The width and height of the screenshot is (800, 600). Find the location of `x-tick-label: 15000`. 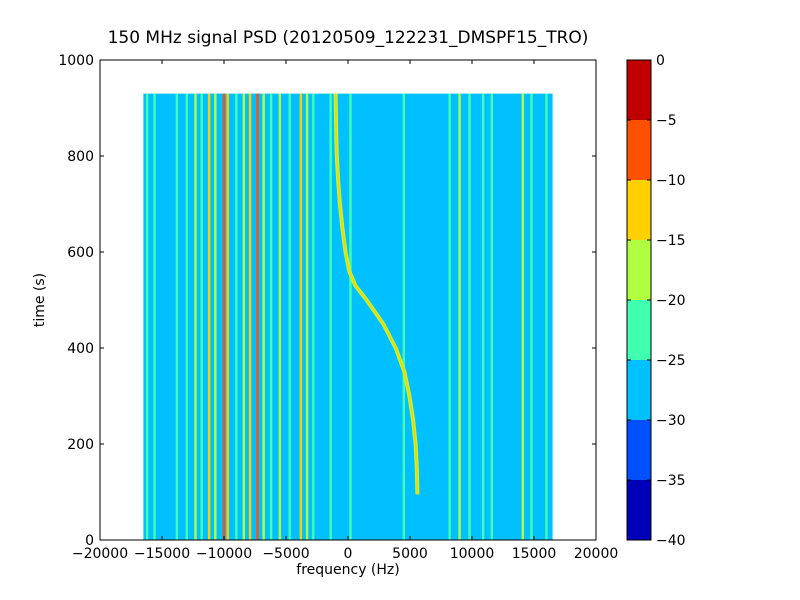

x-tick-label: 15000 is located at coordinates (534, 554).